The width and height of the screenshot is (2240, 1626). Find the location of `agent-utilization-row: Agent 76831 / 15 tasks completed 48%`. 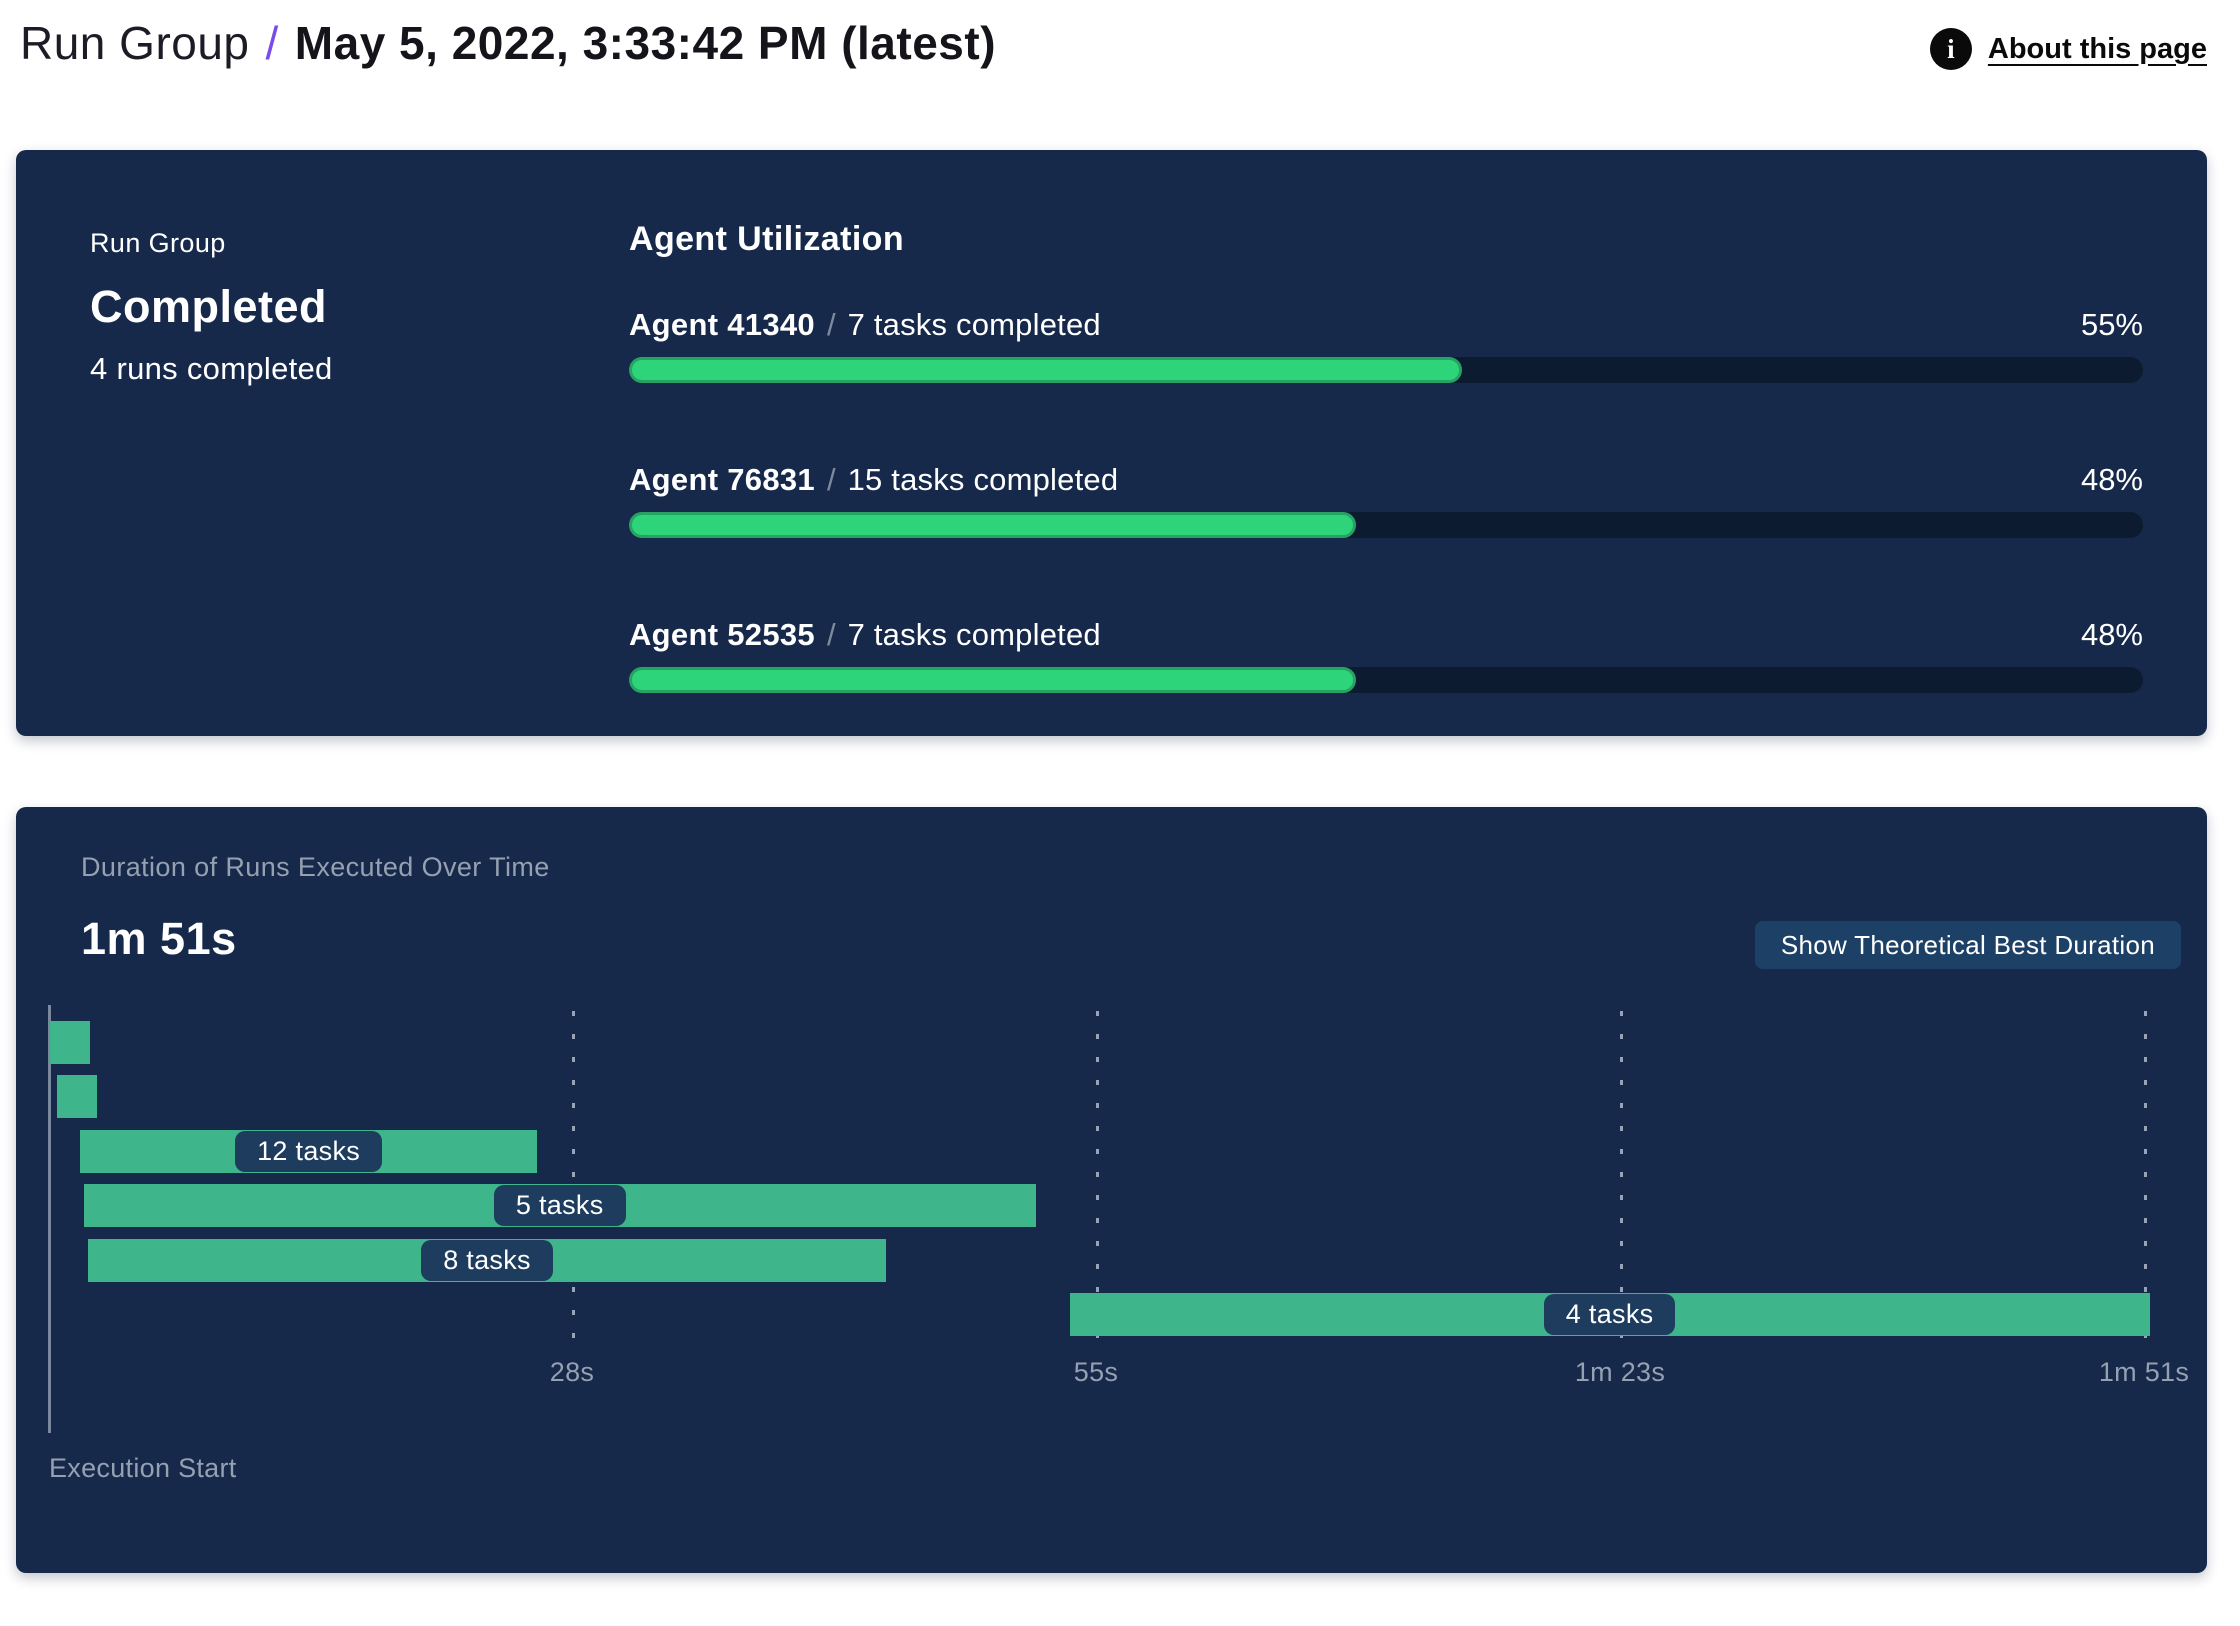

agent-utilization-row: Agent 76831 / 15 tasks completed 48% is located at coordinates (1386, 499).